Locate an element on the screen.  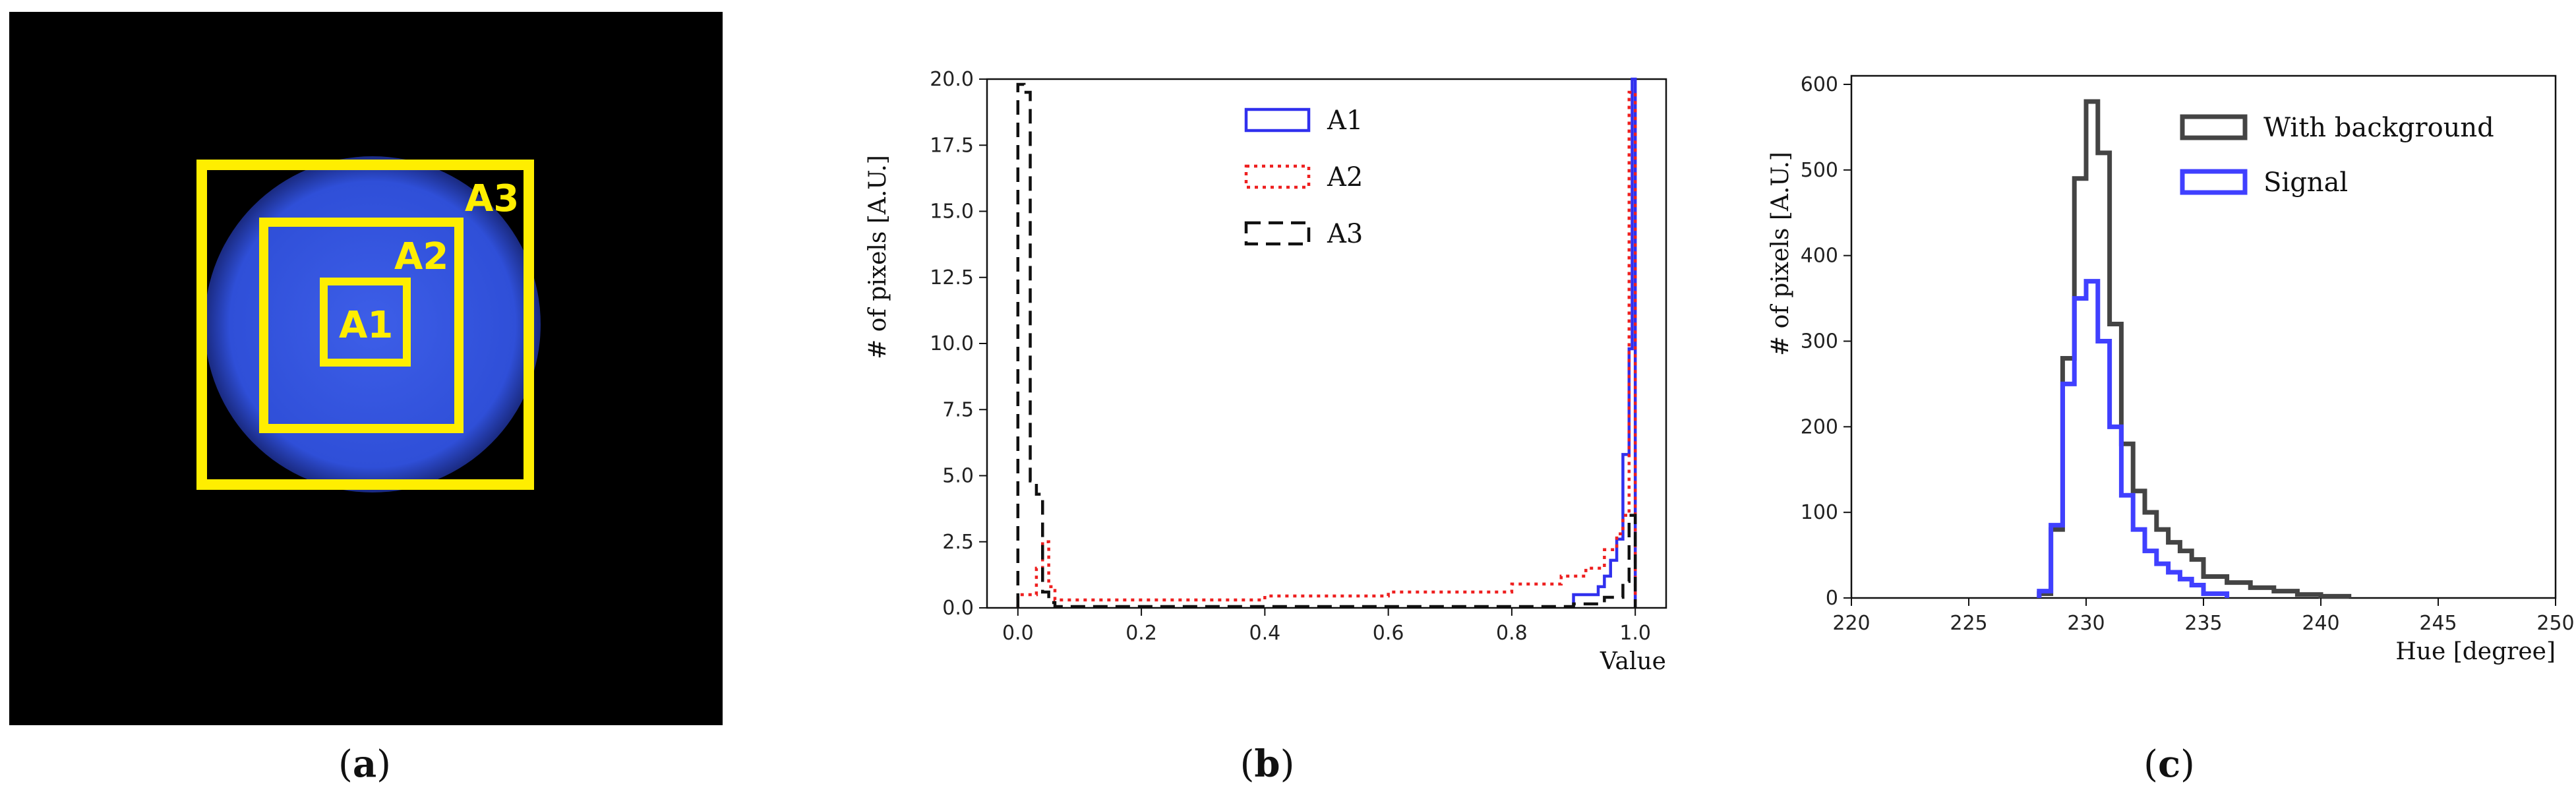
legend-b: A1 A2 A3 is located at coordinates (1303, 177).